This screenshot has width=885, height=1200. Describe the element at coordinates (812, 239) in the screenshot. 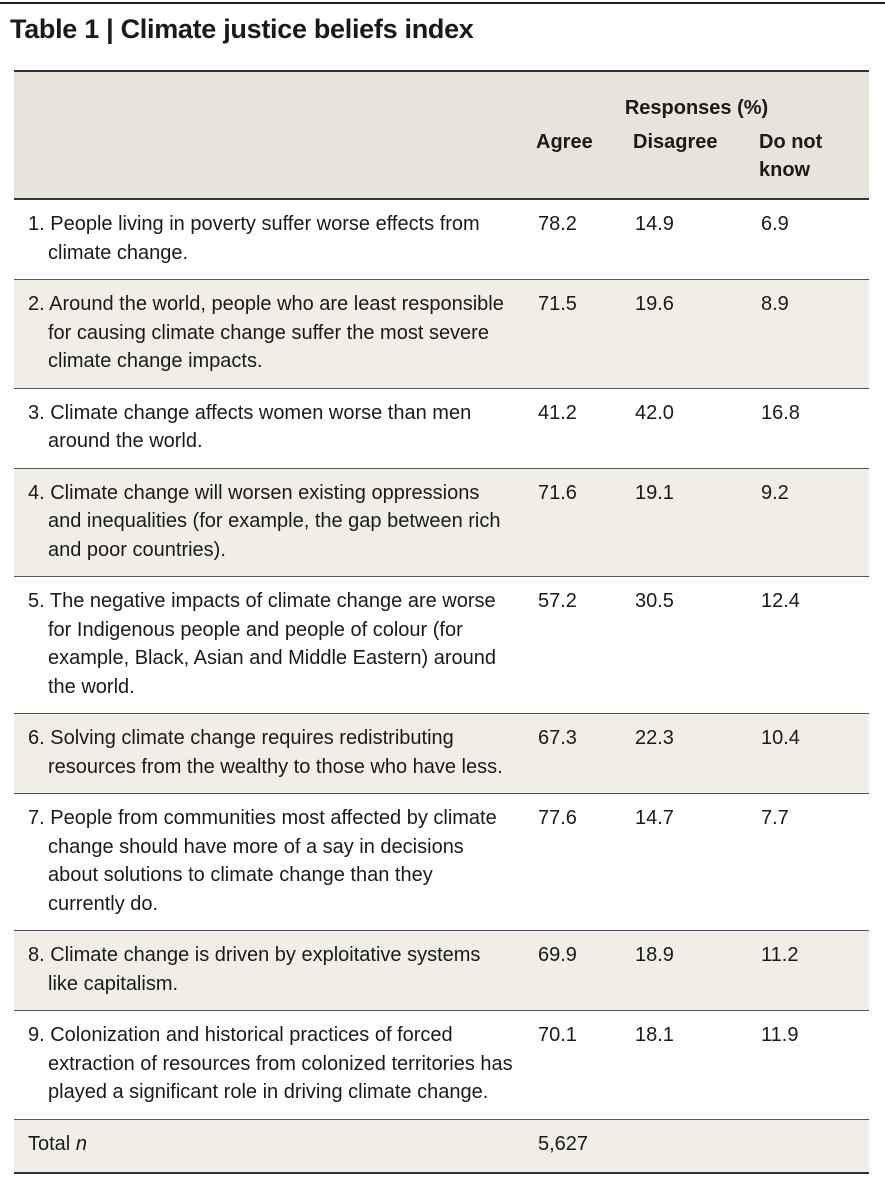

I see `dont-know-value: 6.9` at that location.